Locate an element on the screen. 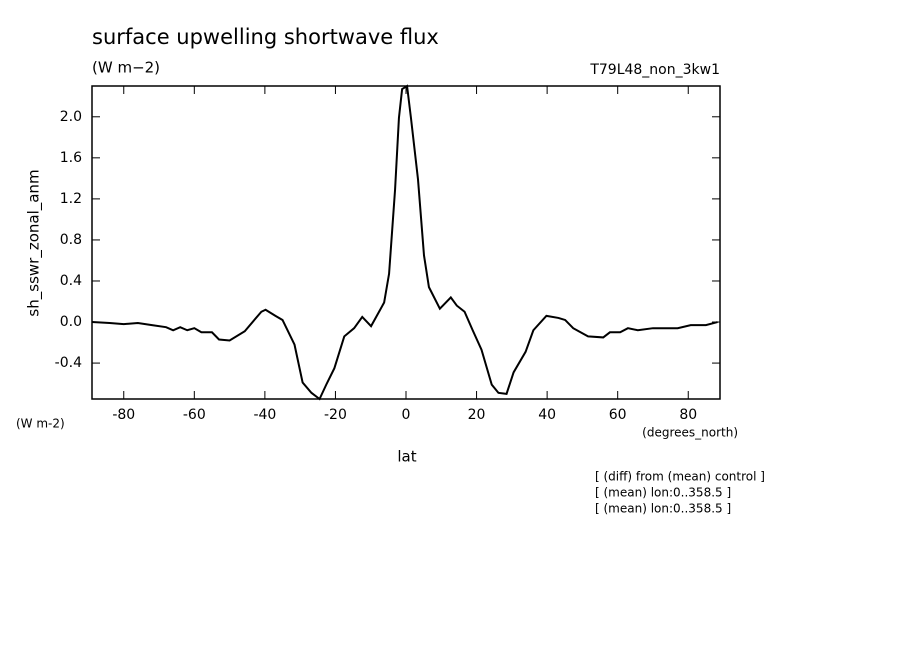 This screenshot has width=904, height=654. y-axis-label: sh_sswr_zonal_anm is located at coordinates (34, 242).